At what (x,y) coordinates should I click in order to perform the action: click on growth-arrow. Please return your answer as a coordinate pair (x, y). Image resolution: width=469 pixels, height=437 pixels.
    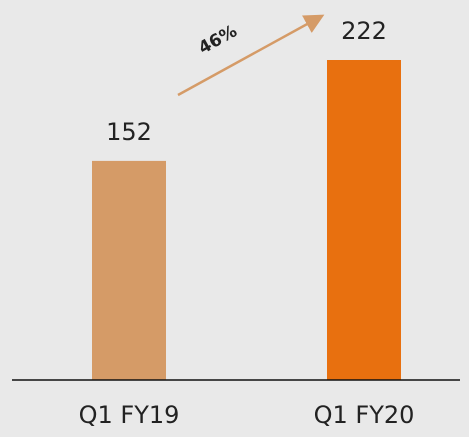
    Looking at the image, I should click on (251, 55).